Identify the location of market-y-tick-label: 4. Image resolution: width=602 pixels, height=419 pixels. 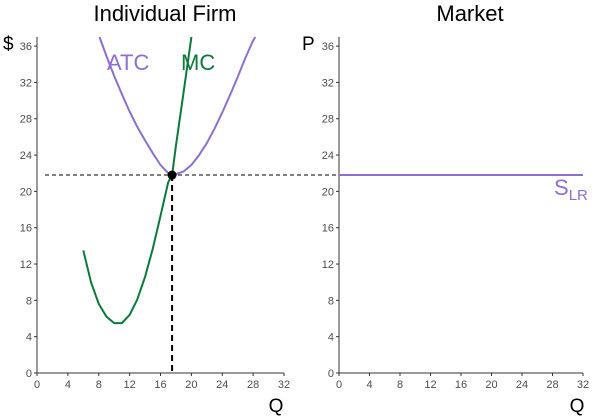
(331, 338).